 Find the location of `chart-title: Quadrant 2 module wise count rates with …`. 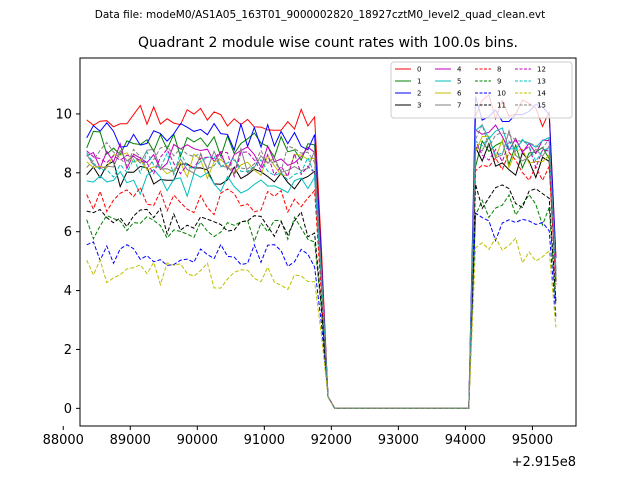

chart-title: Quadrant 2 module wise count rates with … is located at coordinates (328, 43).